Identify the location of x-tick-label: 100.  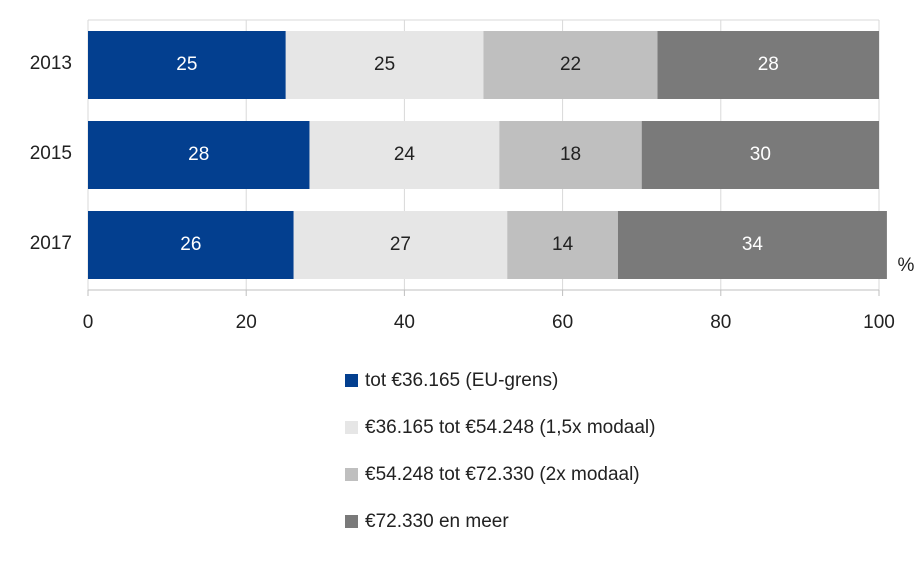
(879, 322).